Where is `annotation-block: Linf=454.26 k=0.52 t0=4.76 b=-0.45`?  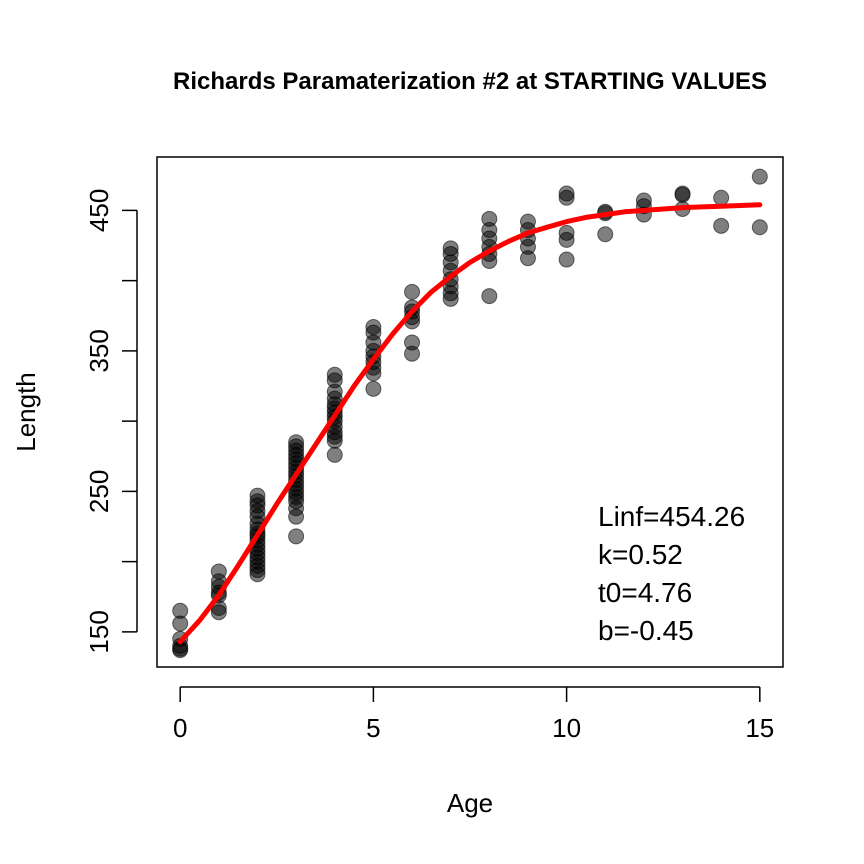 annotation-block: Linf=454.26 k=0.52 t0=4.76 b=-0.45 is located at coordinates (671, 573).